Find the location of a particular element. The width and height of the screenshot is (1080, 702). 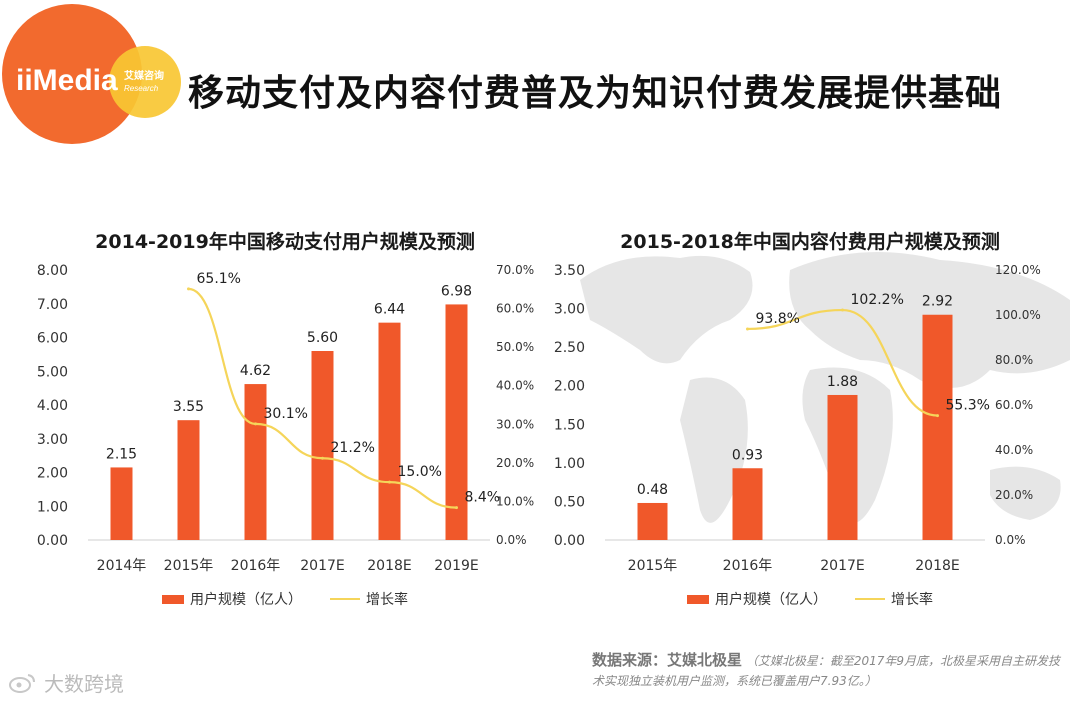

bar-value-label: 1.88 is located at coordinates (842, 382).